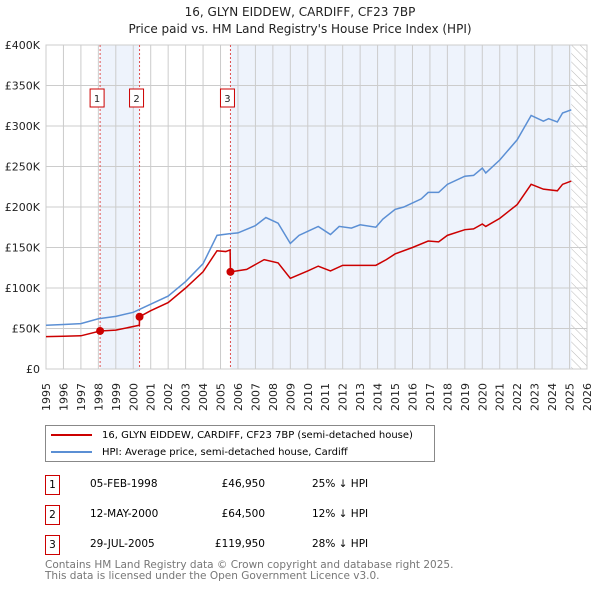  I want to click on y-tick-label: £200K, so click(23, 207).